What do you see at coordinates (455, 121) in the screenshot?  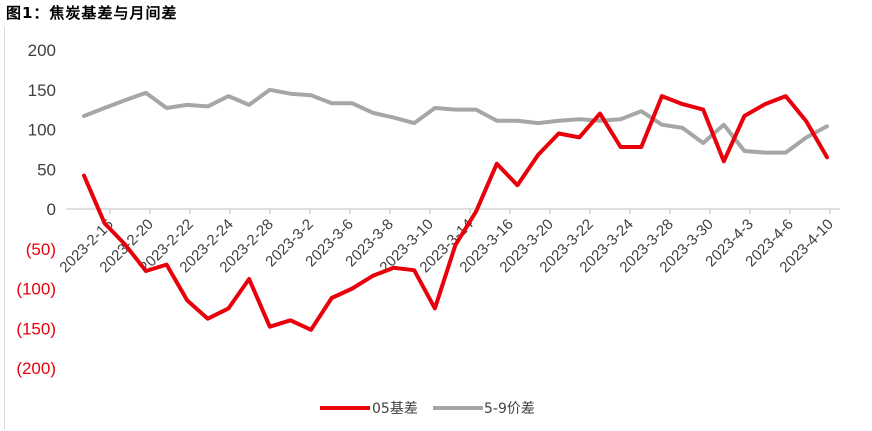 I see `series-line-spread` at bounding box center [455, 121].